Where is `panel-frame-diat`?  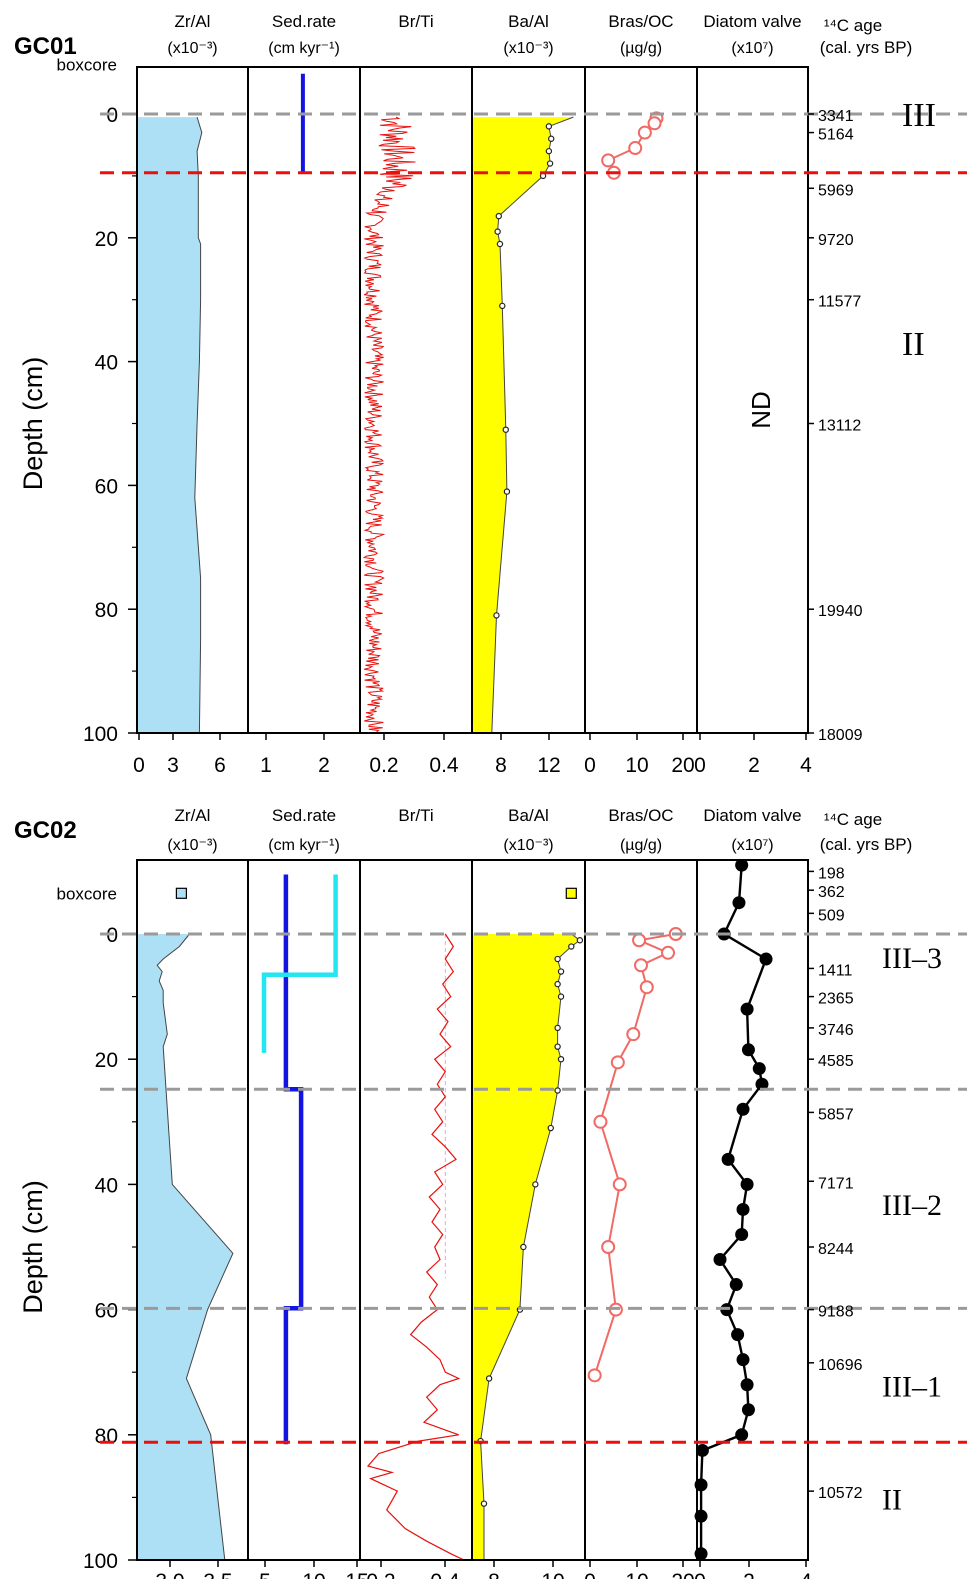 panel-frame-diat is located at coordinates (752, 400).